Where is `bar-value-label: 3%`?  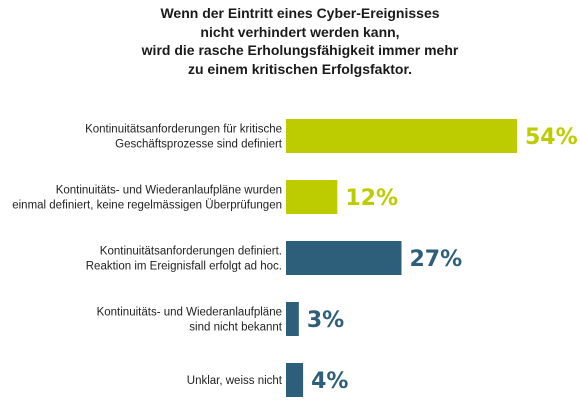
bar-value-label: 3% is located at coordinates (325, 320).